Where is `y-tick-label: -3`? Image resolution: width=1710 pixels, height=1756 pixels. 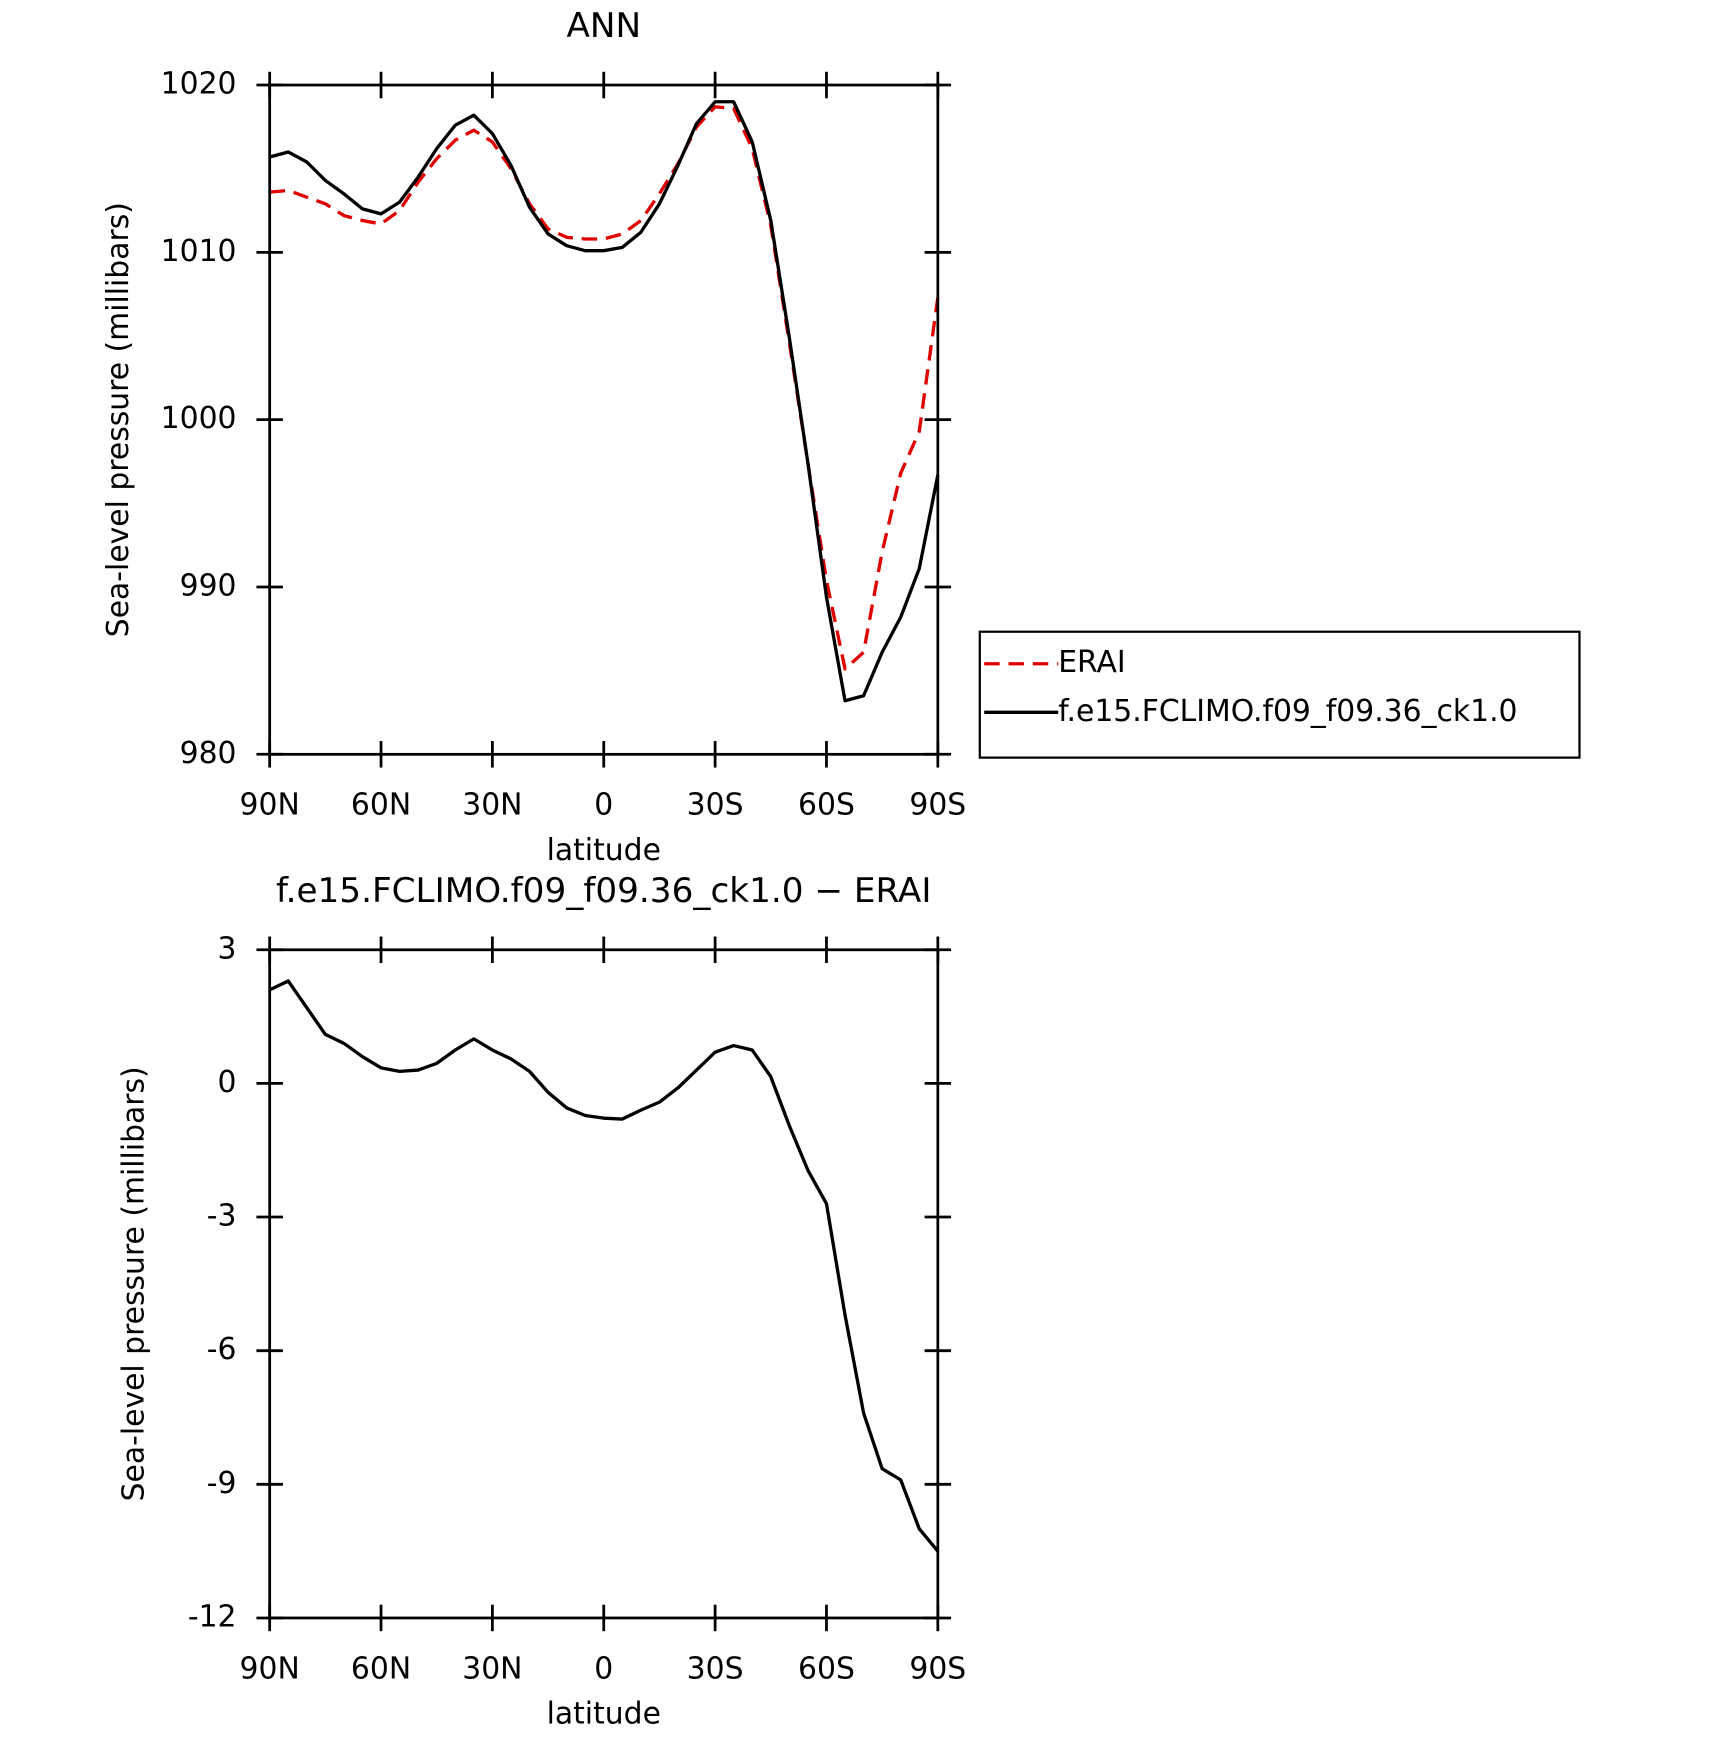
y-tick-label: -3 is located at coordinates (222, 1216).